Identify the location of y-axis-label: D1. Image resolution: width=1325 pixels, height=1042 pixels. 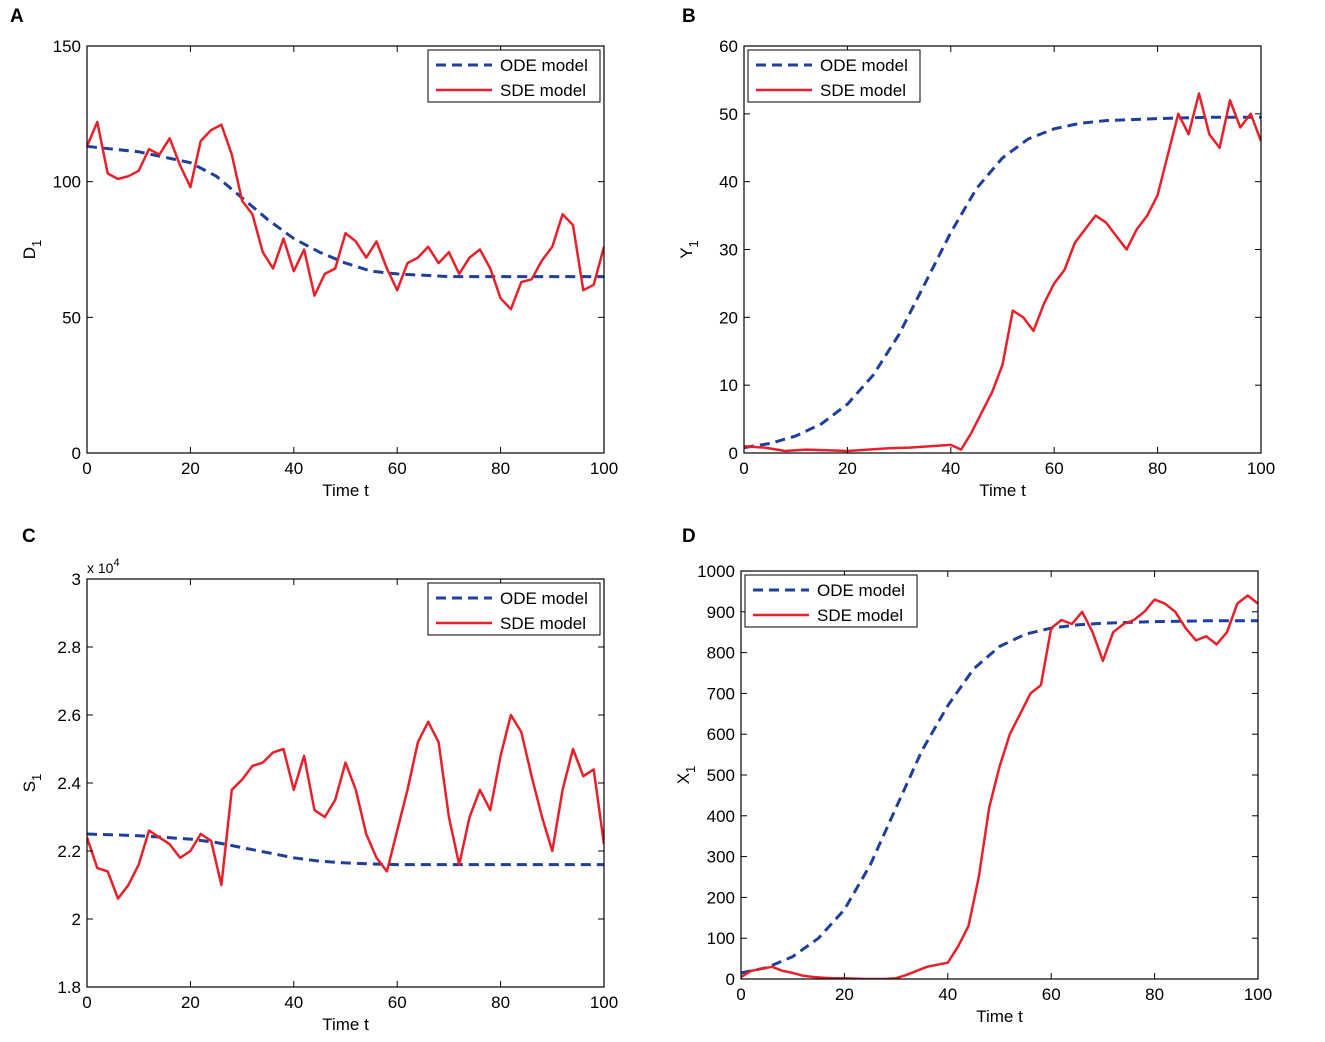
(32, 250).